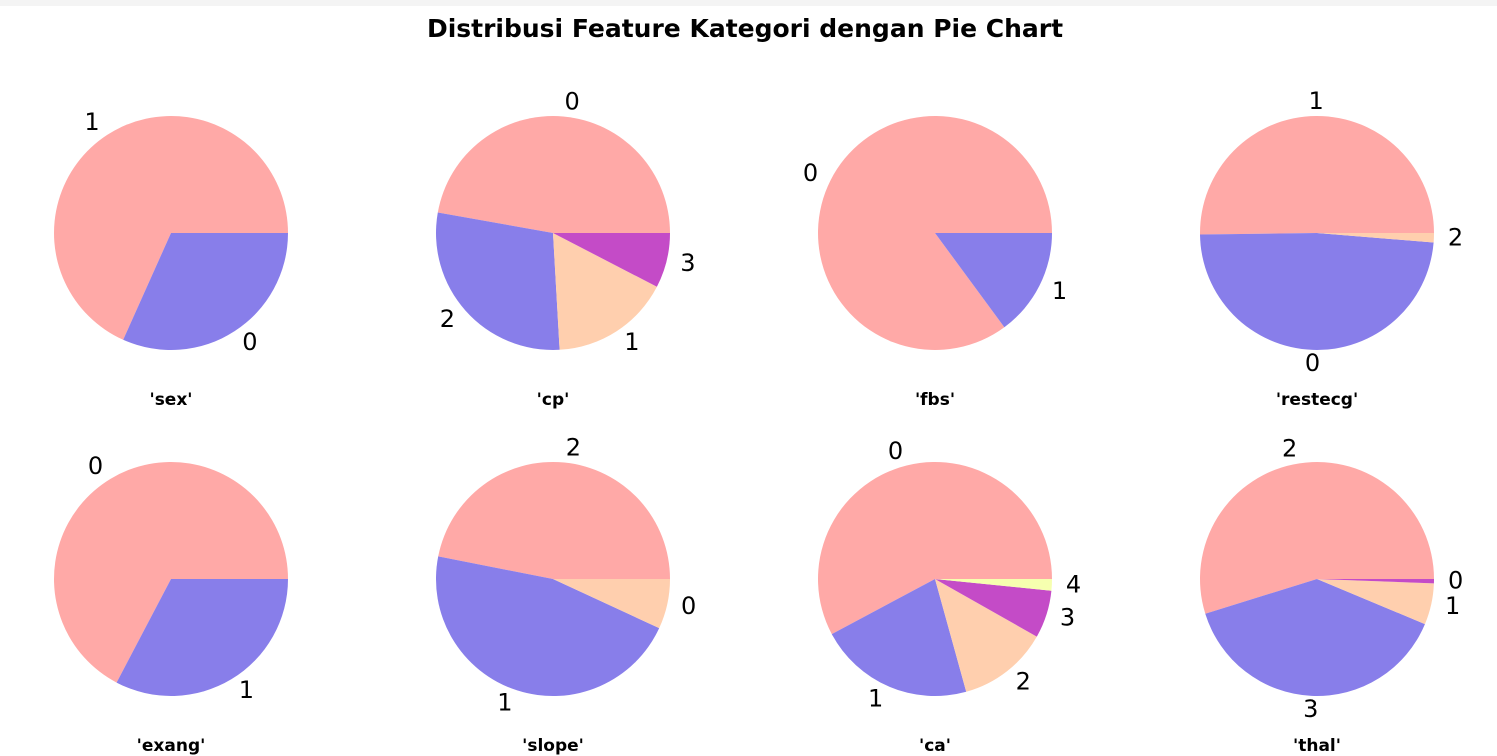 The height and width of the screenshot is (756, 1497). I want to click on pie-chart: 0 1 'fbs', so click(935, 262).